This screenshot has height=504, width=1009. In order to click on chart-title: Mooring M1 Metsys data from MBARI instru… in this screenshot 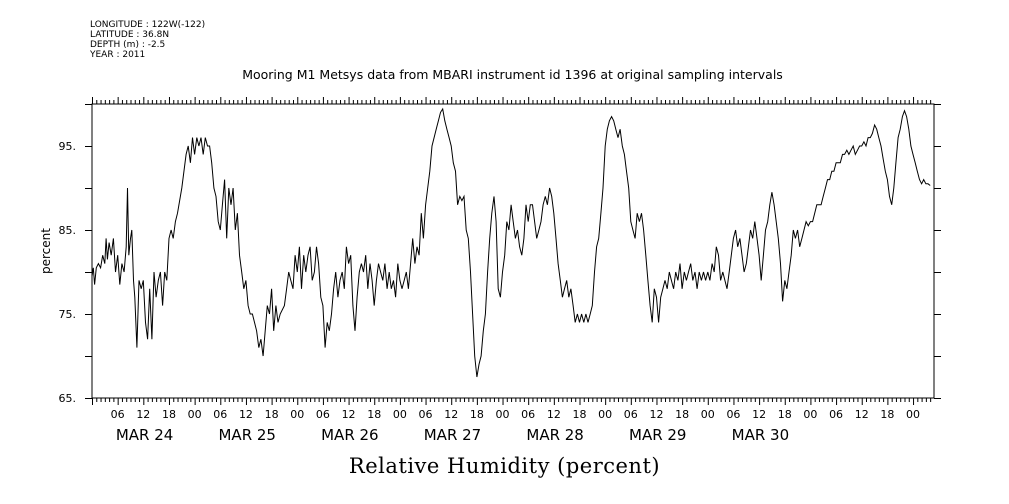, I will do `click(512, 74)`.